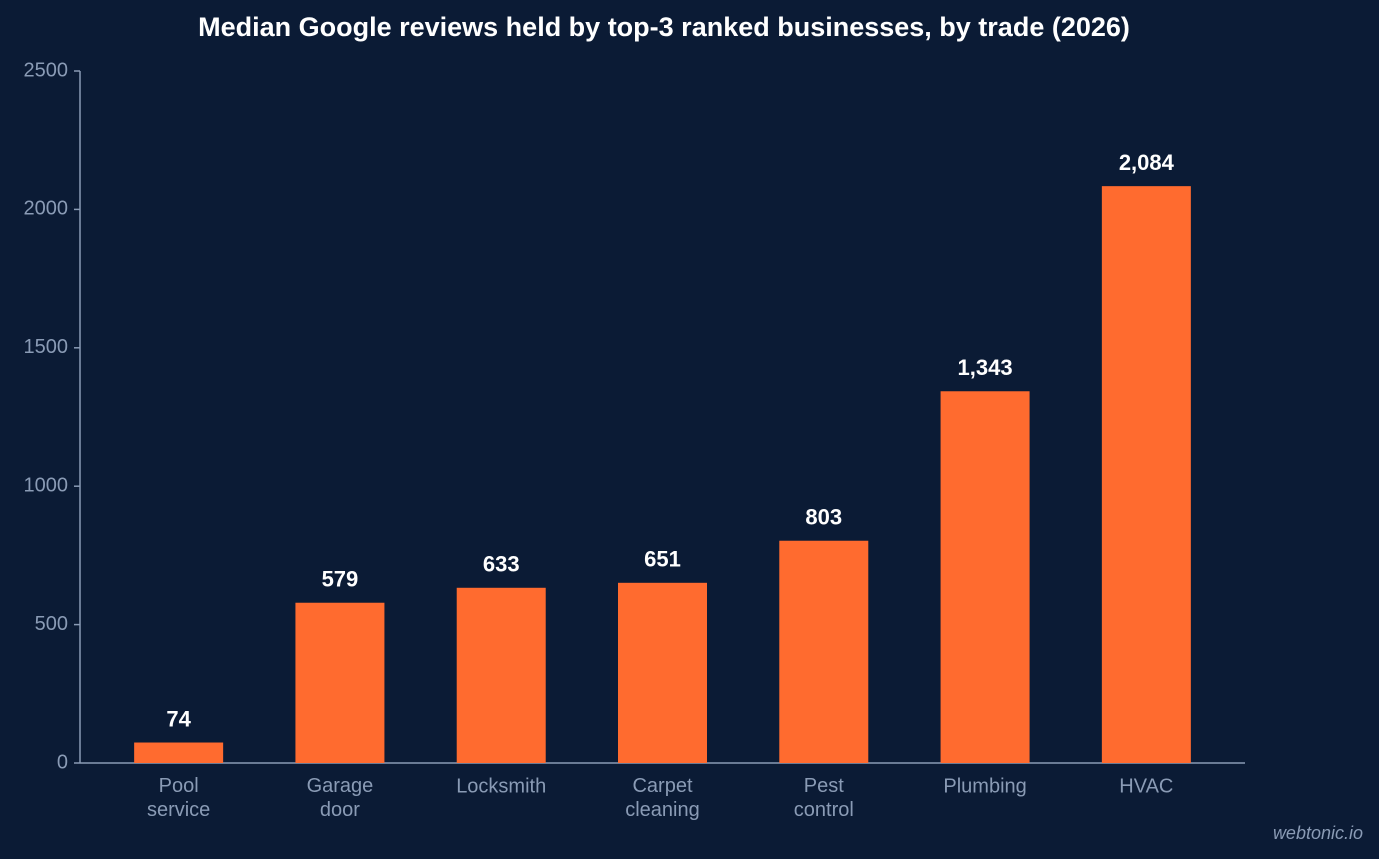  What do you see at coordinates (823, 517) in the screenshot?
I see `value-label: 803` at bounding box center [823, 517].